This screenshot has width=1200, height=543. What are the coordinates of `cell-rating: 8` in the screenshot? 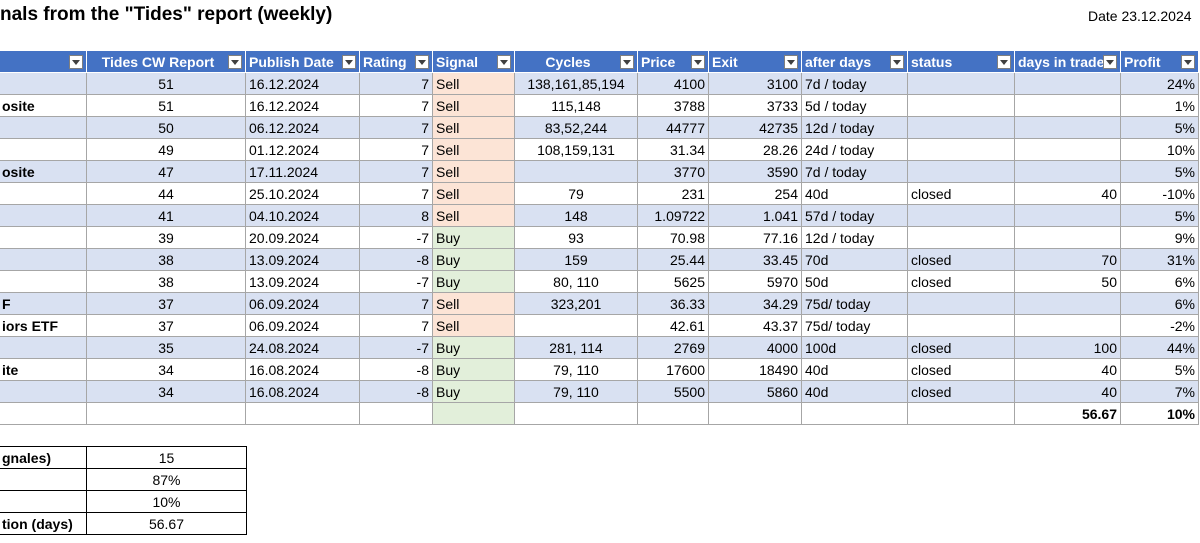 It's located at (396, 215).